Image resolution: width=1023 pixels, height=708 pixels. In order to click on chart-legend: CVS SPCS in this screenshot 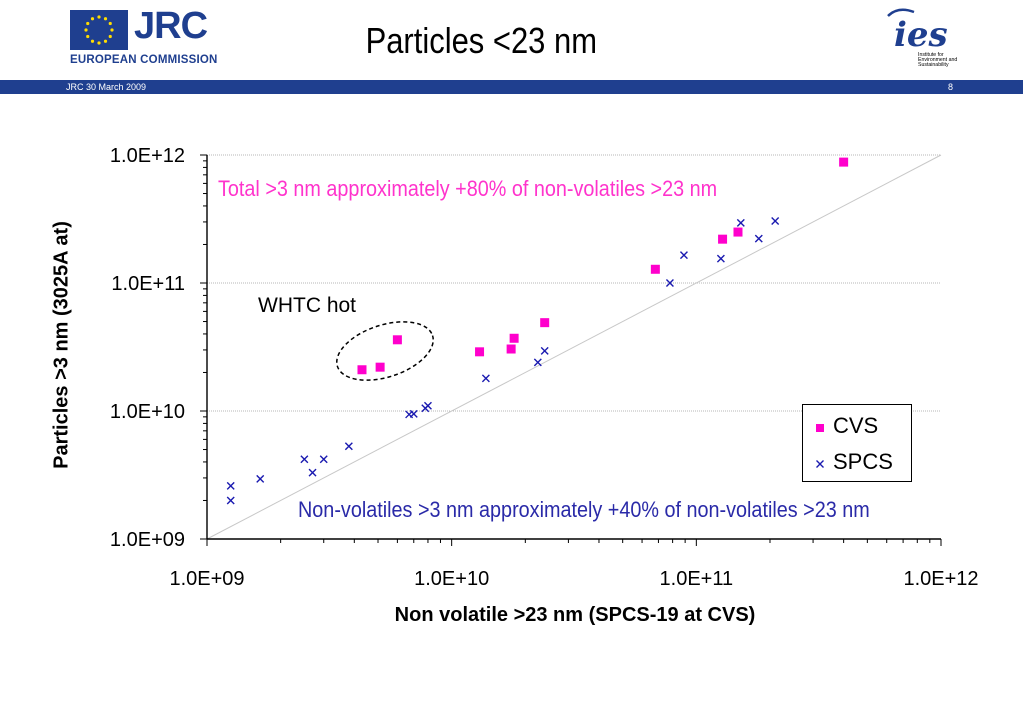, I will do `click(857, 443)`.